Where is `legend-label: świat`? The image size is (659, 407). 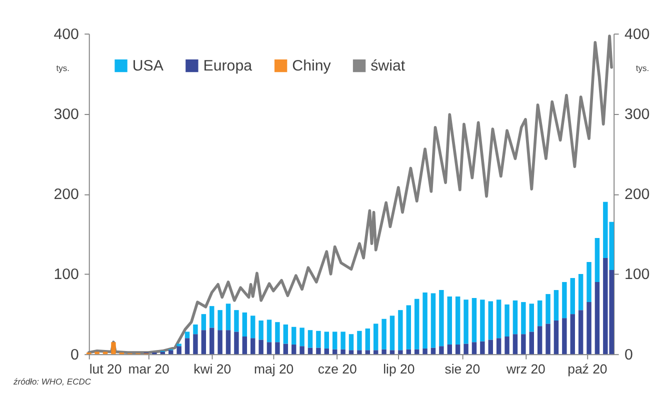 legend-label: świat is located at coordinates (388, 65).